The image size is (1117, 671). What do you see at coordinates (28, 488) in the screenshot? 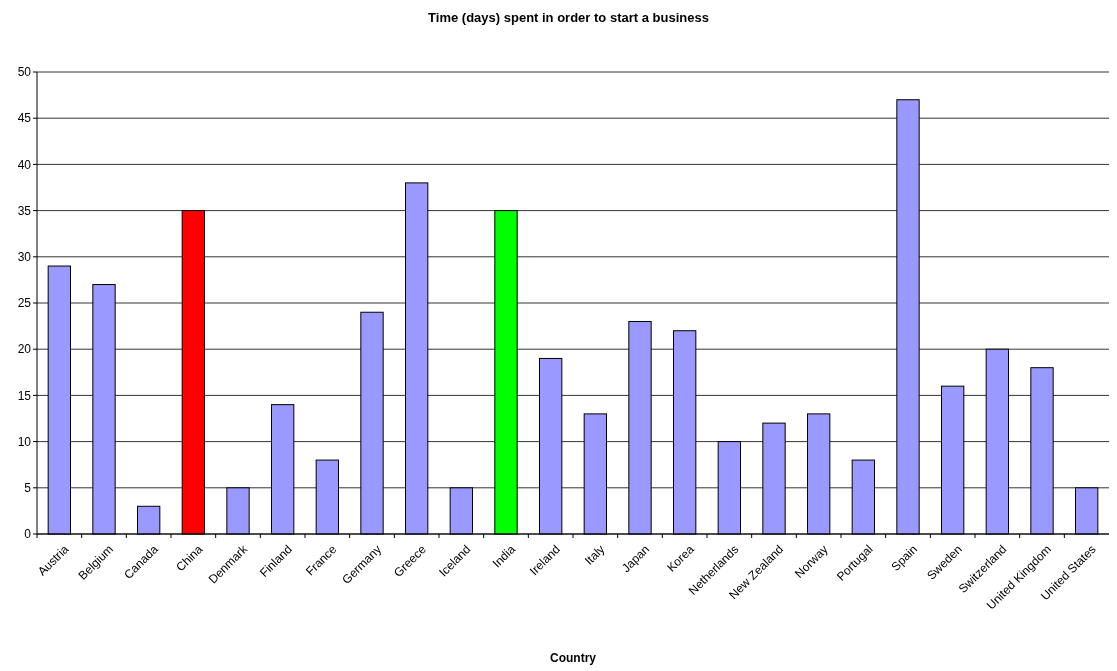
I see `y-tick-label: 5` at bounding box center [28, 488].